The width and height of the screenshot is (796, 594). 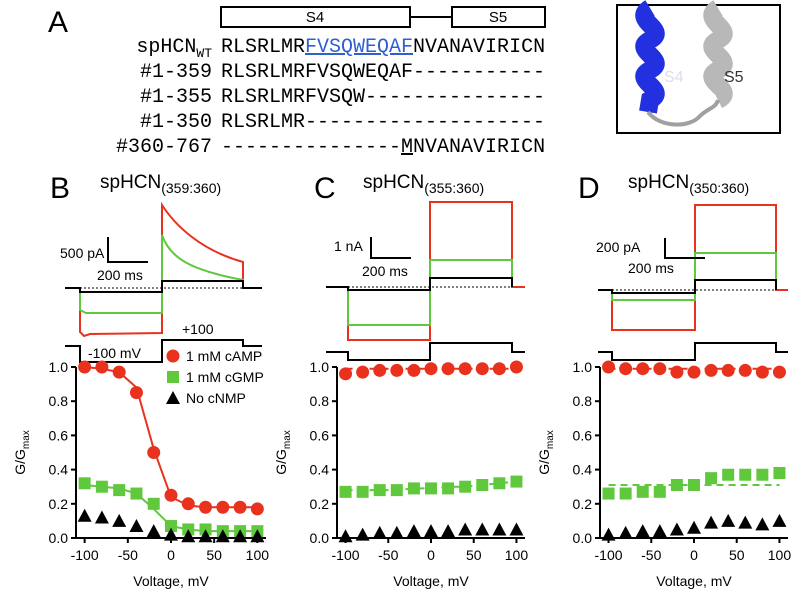 I want to click on x-tick-label: 50, so click(x=214, y=555).